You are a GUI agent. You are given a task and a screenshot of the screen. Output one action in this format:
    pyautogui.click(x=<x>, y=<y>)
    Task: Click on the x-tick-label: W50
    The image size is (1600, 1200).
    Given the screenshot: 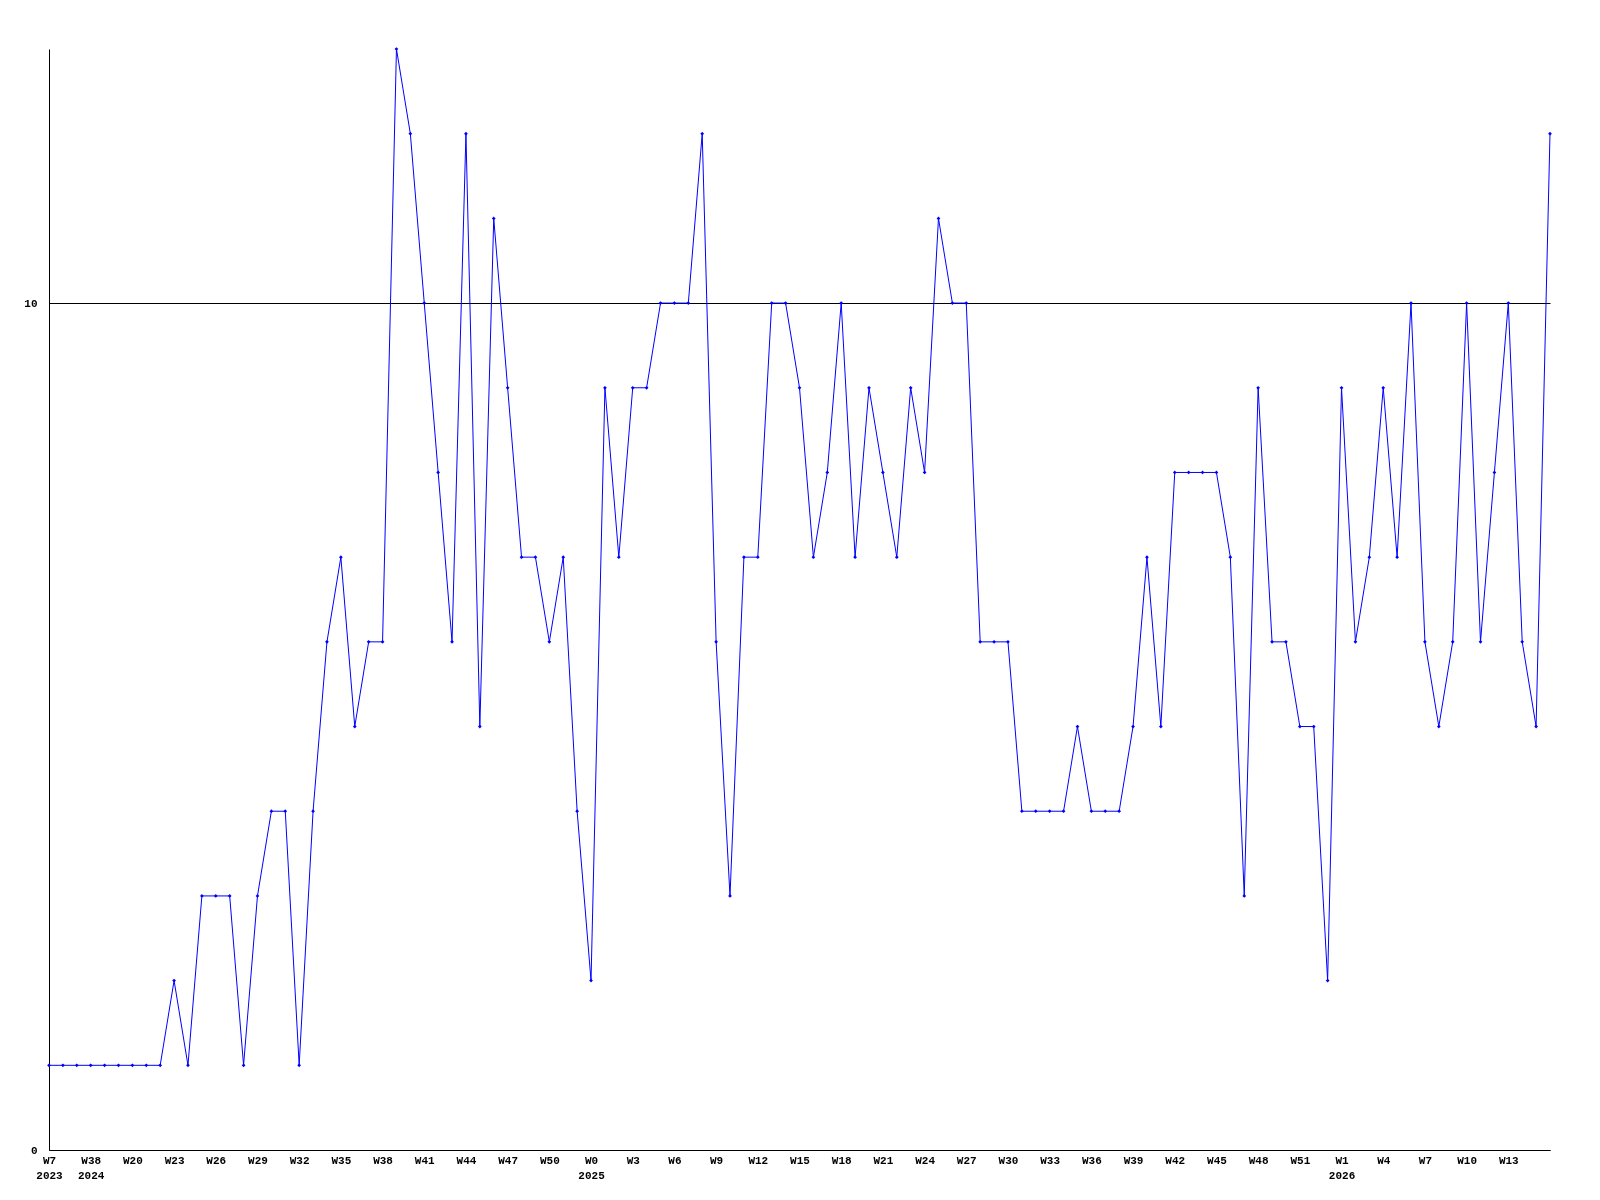 What is the action you would take?
    pyautogui.click(x=549, y=1160)
    